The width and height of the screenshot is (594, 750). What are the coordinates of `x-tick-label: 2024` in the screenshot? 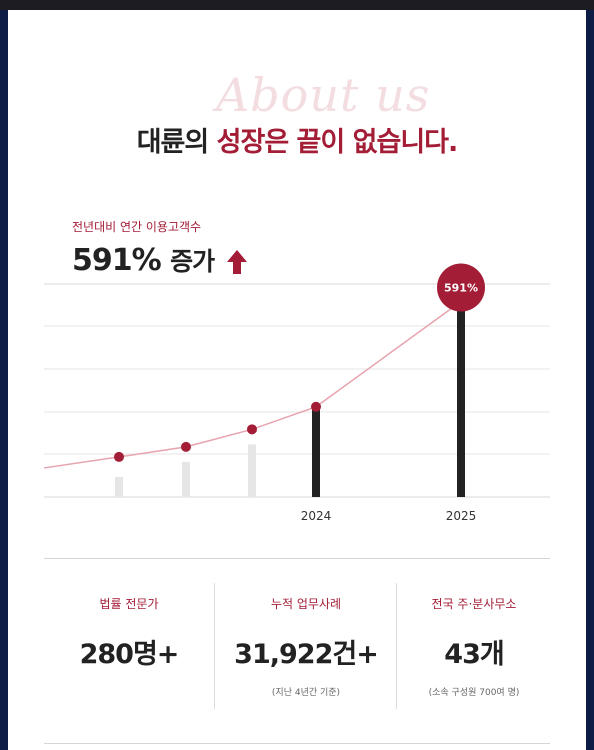 It's located at (316, 516).